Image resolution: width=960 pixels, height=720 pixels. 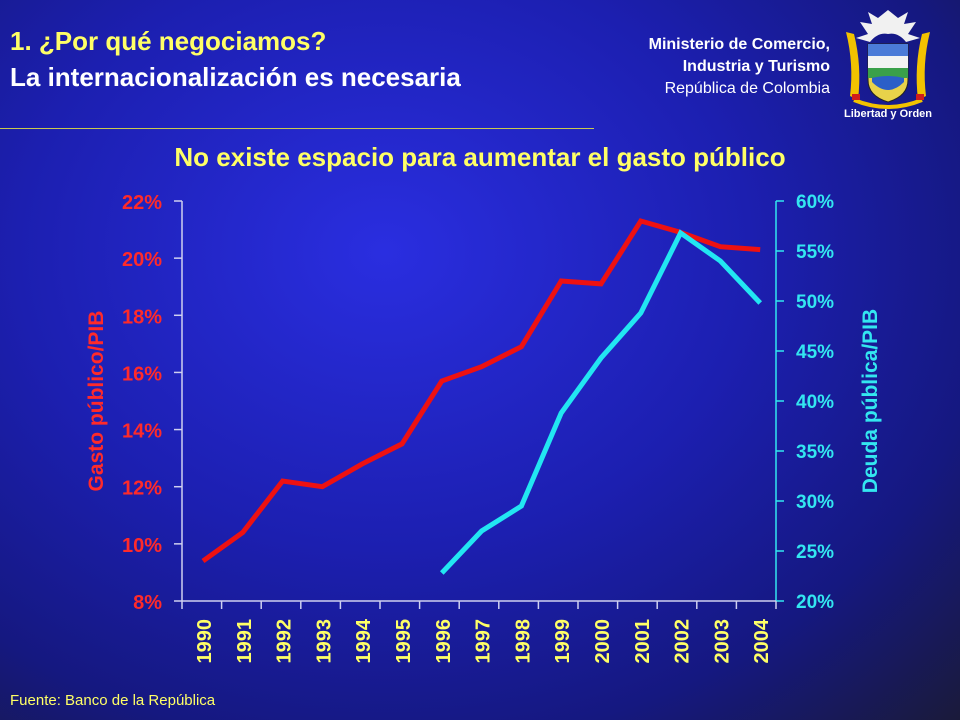 What do you see at coordinates (285, 641) in the screenshot?
I see `x-tick-label: 1992` at bounding box center [285, 641].